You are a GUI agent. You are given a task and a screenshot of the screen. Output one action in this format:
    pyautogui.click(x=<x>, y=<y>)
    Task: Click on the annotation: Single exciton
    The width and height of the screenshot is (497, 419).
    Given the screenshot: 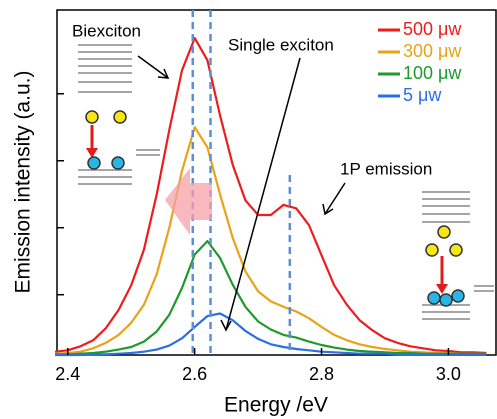 What is the action you would take?
    pyautogui.click(x=281, y=44)
    